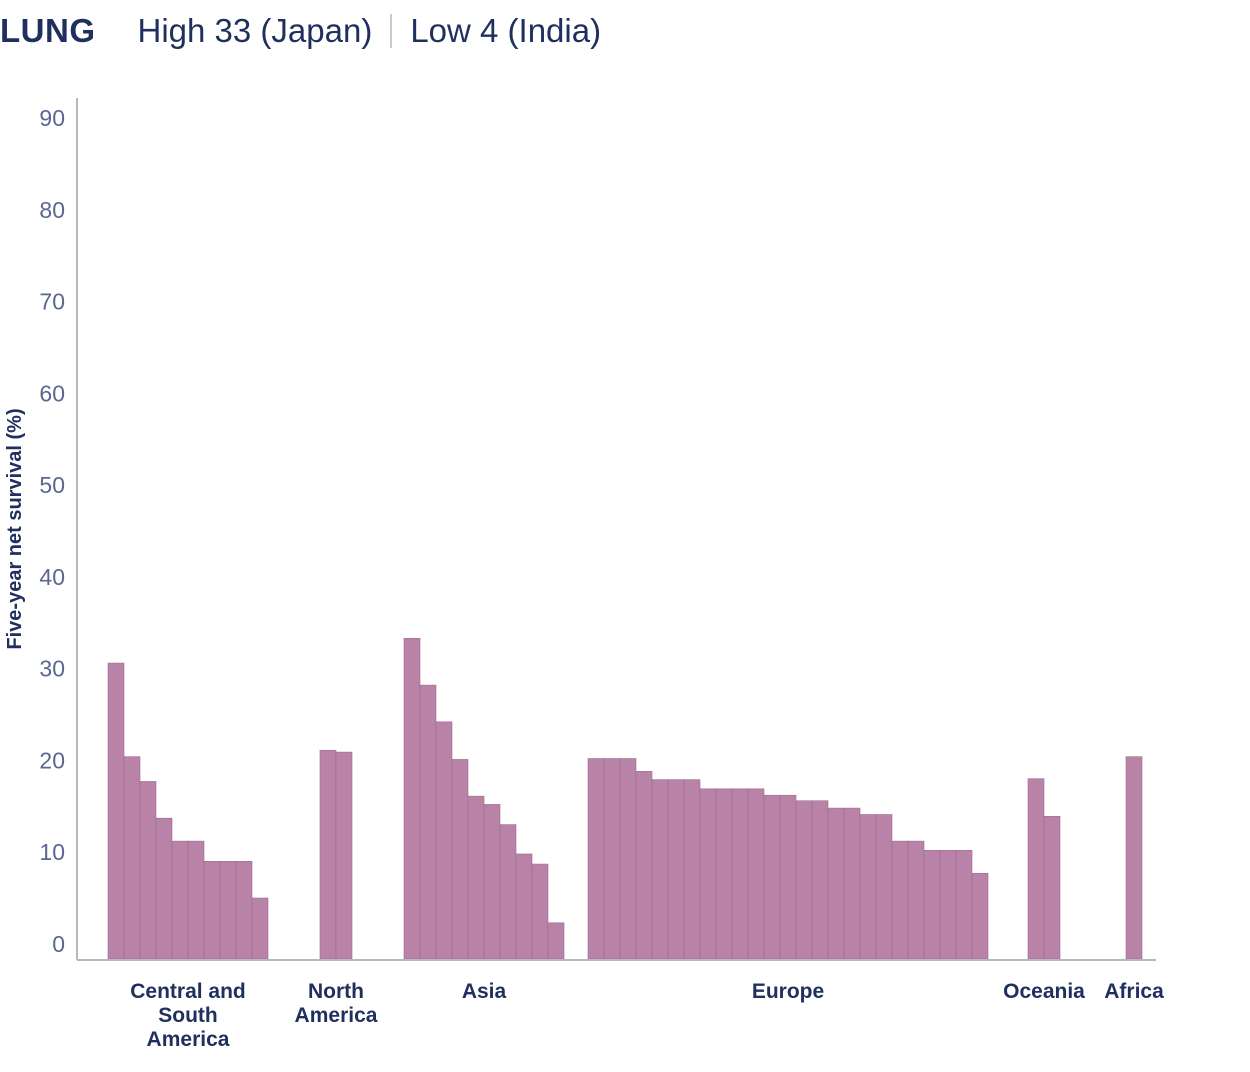 The image size is (1250, 1072). What do you see at coordinates (52, 485) in the screenshot?
I see `y-tick-label: 50` at bounding box center [52, 485].